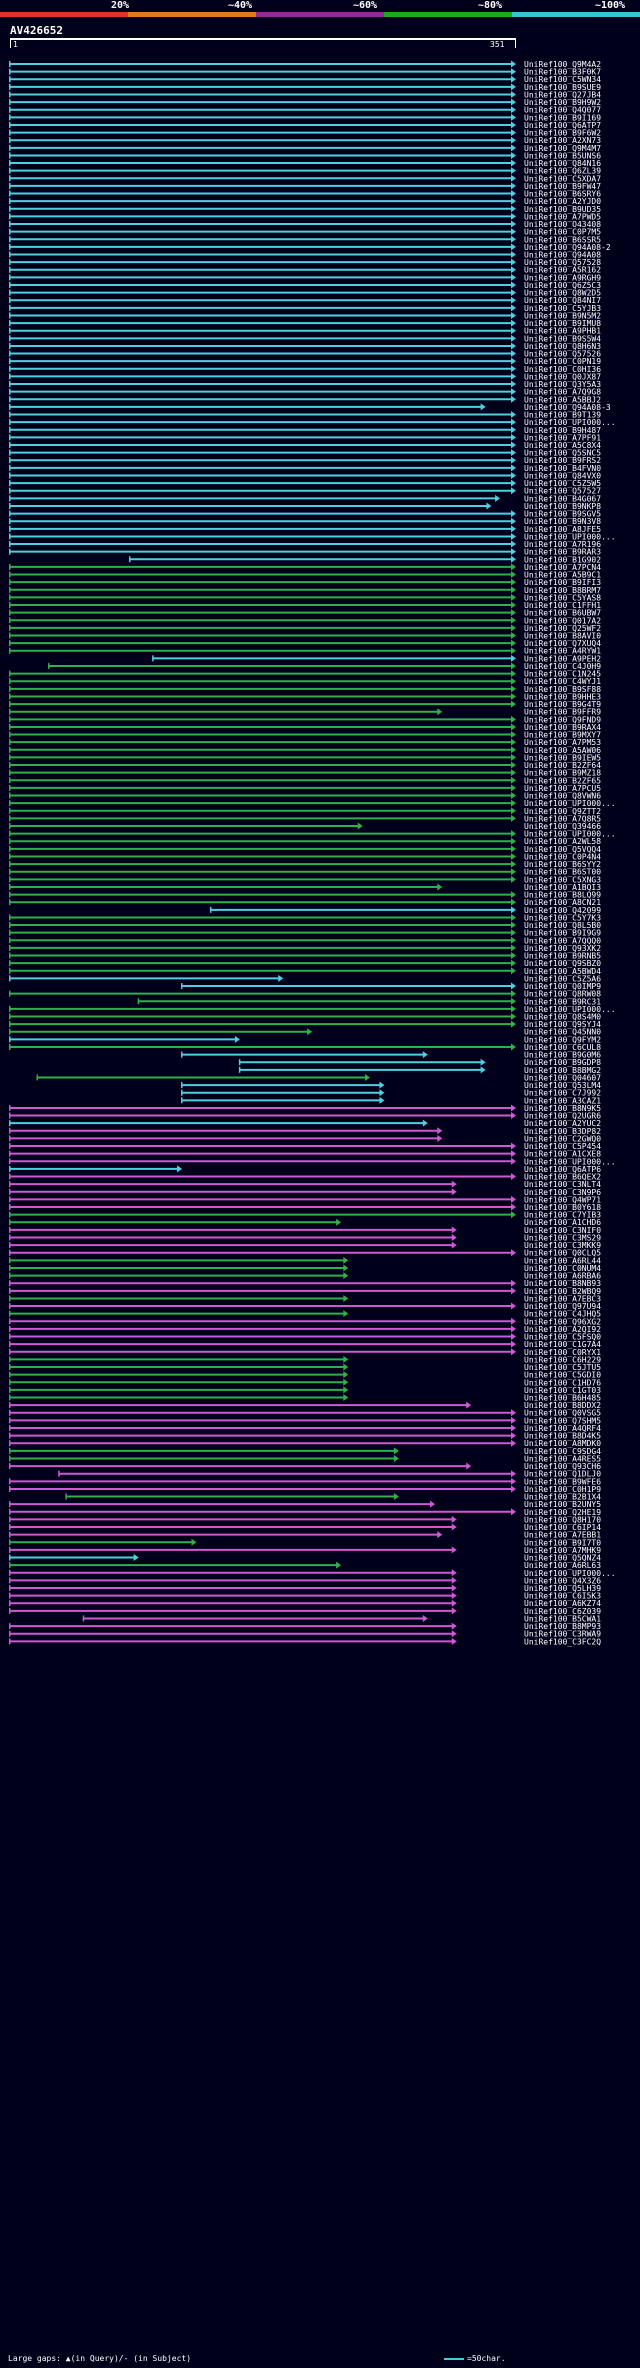 The image size is (640, 2368). I want to click on hit-row: UniRef100_O43408, so click(305, 224).